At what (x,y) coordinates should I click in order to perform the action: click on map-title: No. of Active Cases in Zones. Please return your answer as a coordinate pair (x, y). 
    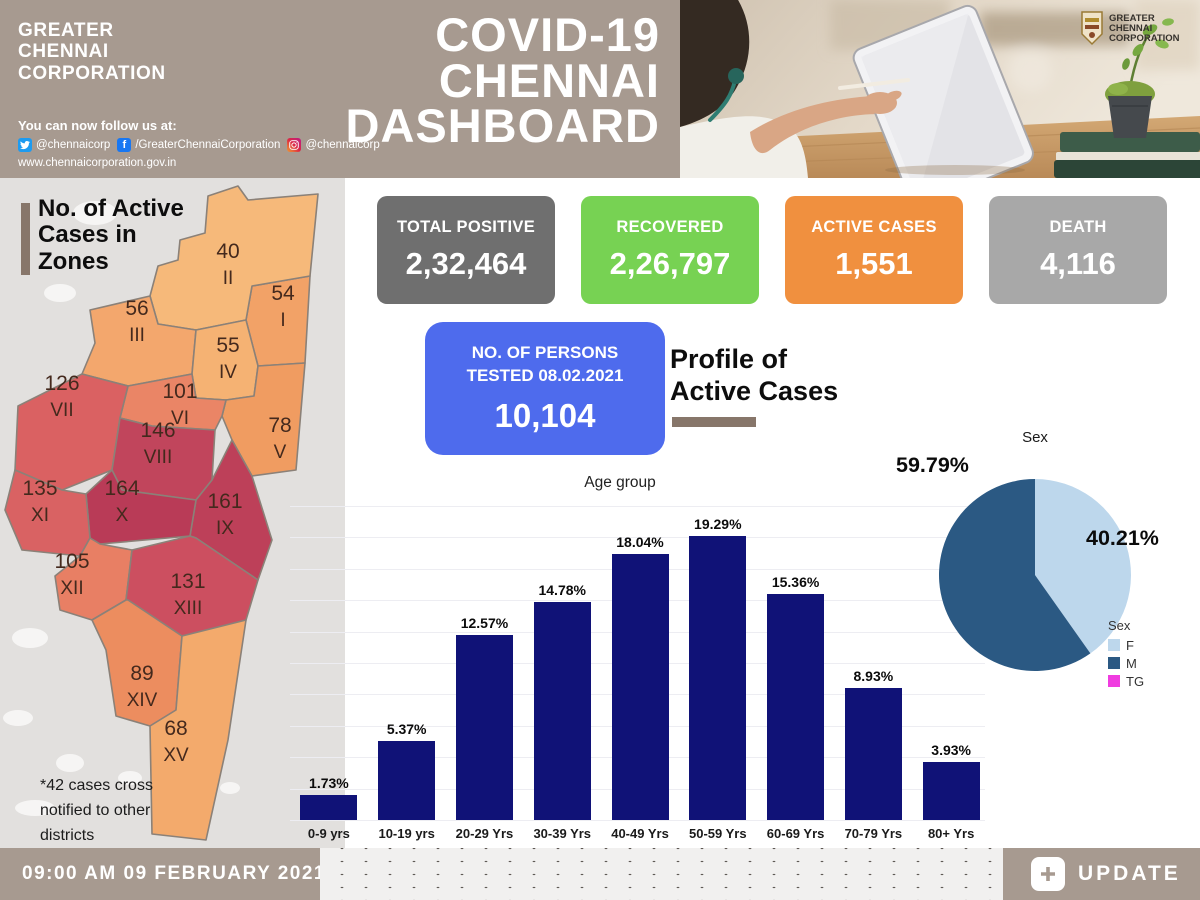
    Looking at the image, I should click on (111, 235).